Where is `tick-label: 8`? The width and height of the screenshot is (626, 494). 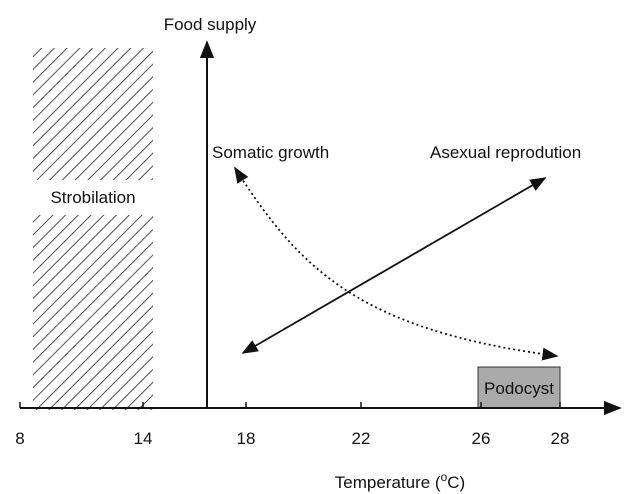
tick-label: 8 is located at coordinates (19, 438).